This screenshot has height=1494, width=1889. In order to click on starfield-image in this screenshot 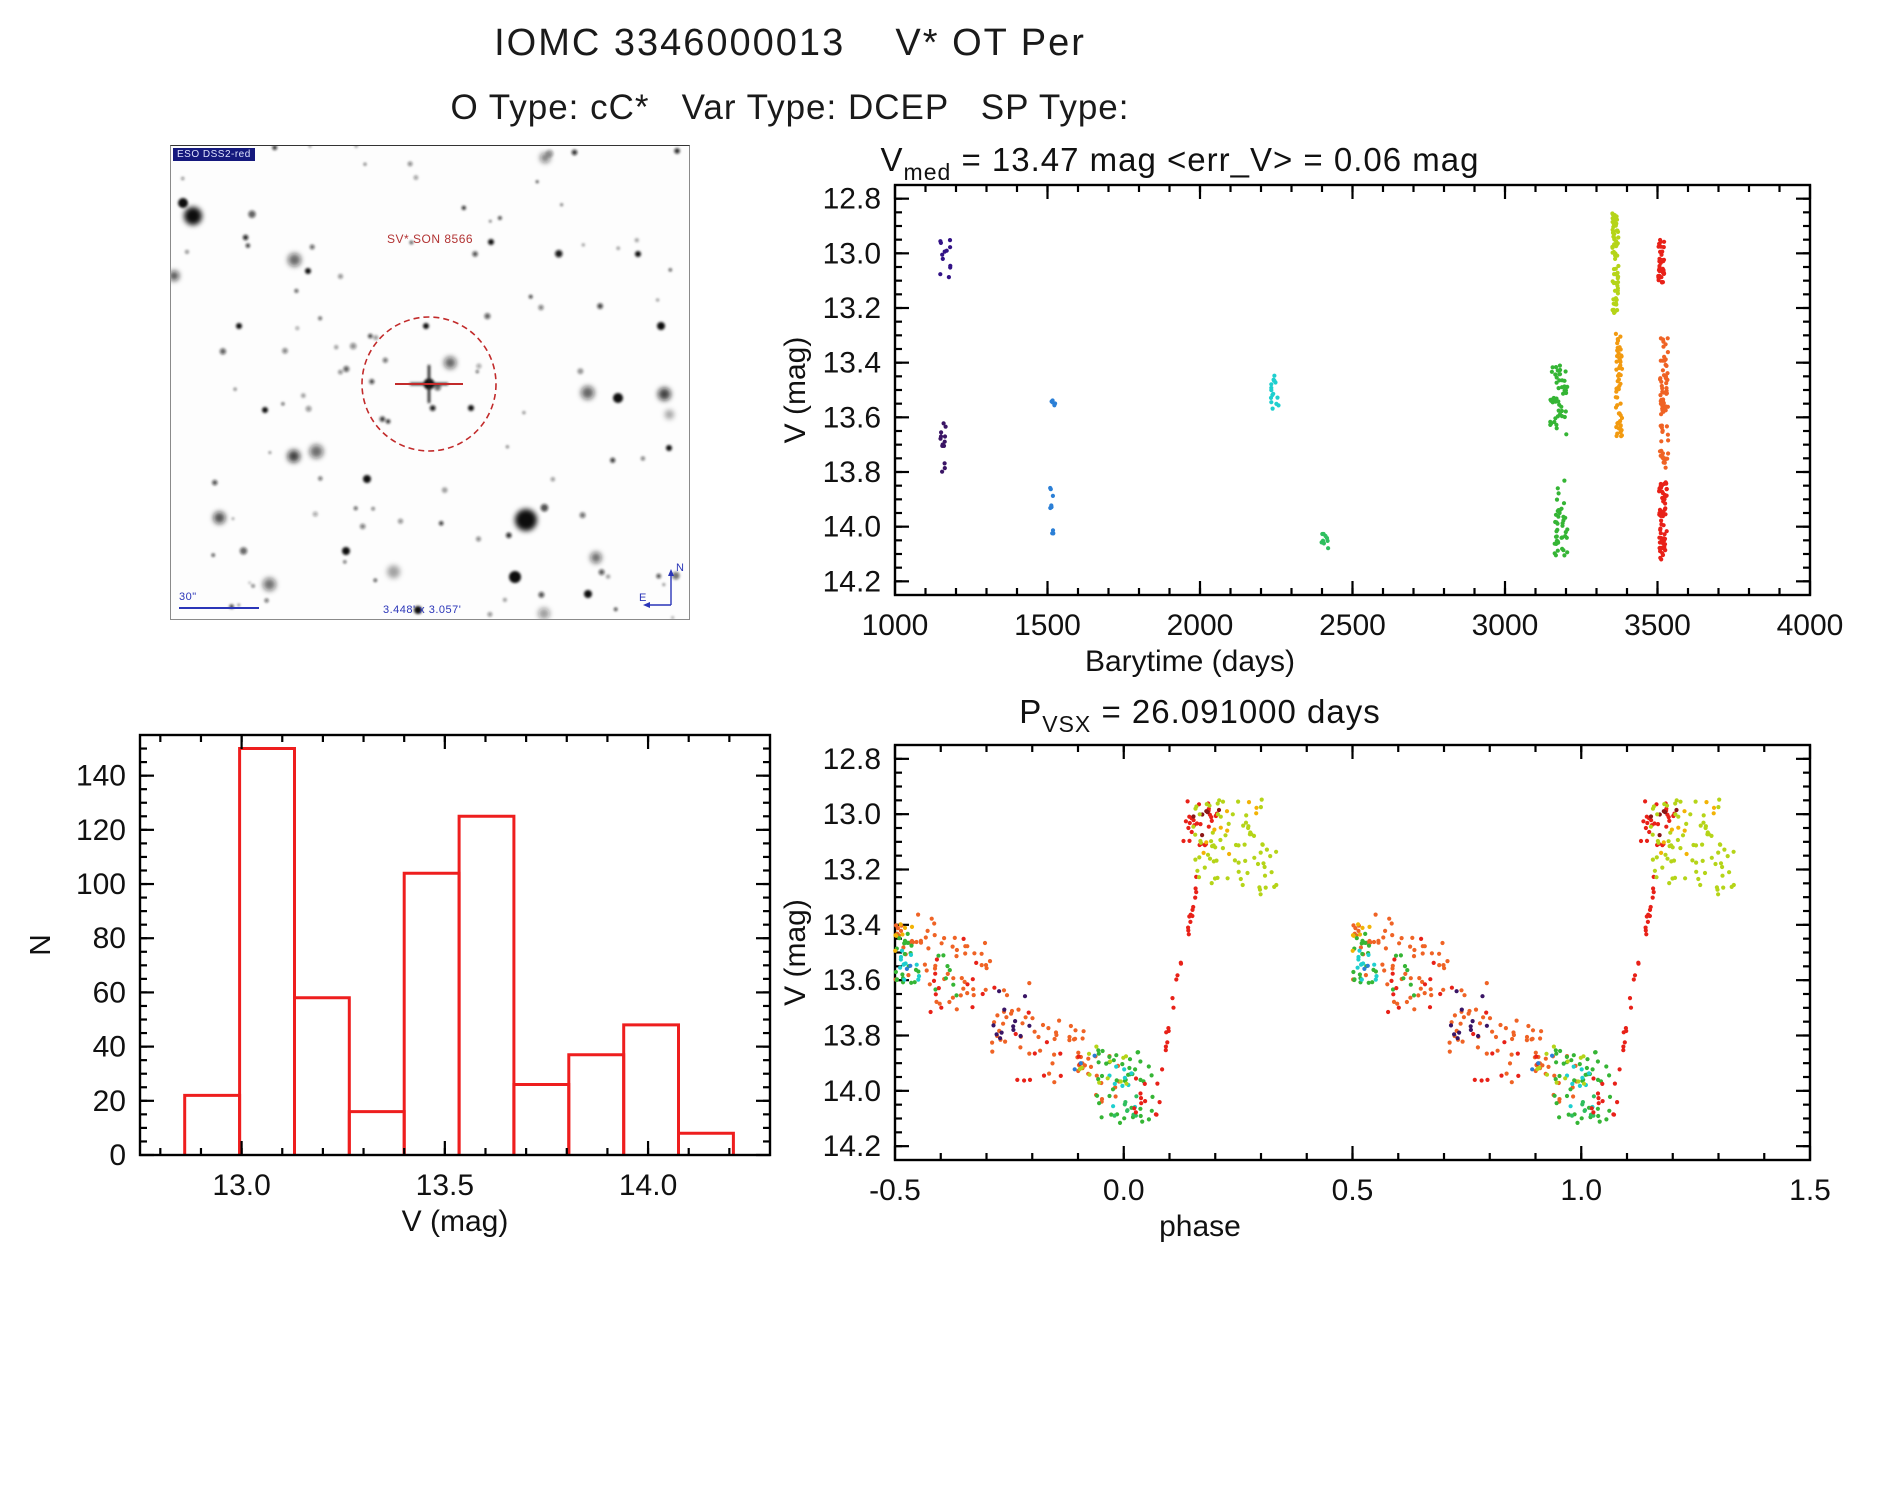, I will do `click(425, 382)`.